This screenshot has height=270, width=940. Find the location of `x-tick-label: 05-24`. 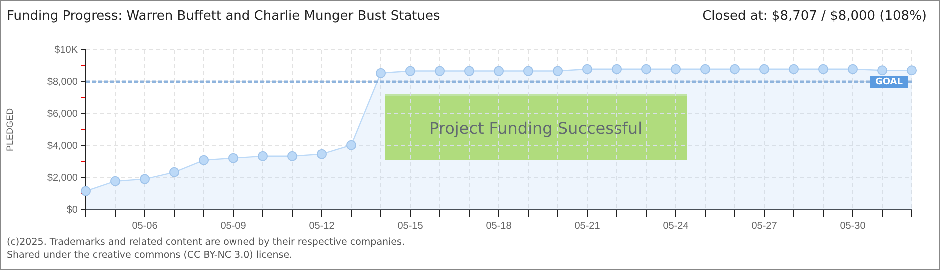

x-tick-label: 05-24 is located at coordinates (676, 226).